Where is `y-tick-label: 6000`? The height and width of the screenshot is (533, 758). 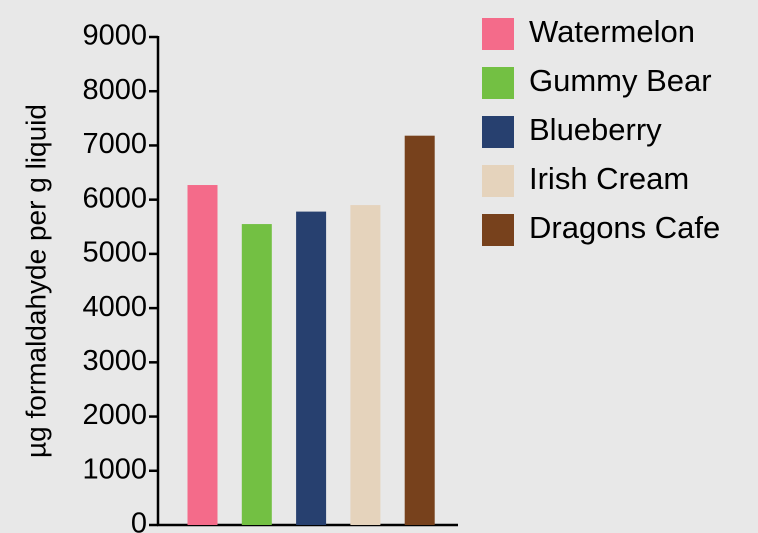
y-tick-label: 6000 is located at coordinates (114, 198).